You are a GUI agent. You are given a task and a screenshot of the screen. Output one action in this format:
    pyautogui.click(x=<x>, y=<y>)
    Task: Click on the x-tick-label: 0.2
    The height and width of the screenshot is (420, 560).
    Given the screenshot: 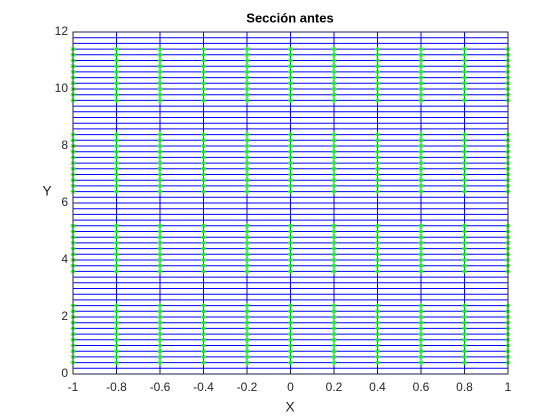 What is the action you would take?
    pyautogui.click(x=334, y=387)
    